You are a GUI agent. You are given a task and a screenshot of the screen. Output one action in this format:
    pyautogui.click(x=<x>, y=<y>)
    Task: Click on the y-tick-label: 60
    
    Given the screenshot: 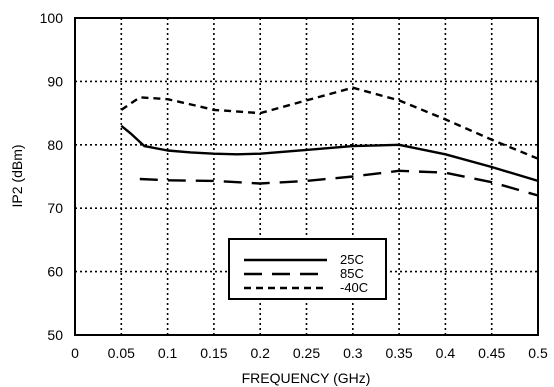 What is the action you would take?
    pyautogui.click(x=55, y=272)
    